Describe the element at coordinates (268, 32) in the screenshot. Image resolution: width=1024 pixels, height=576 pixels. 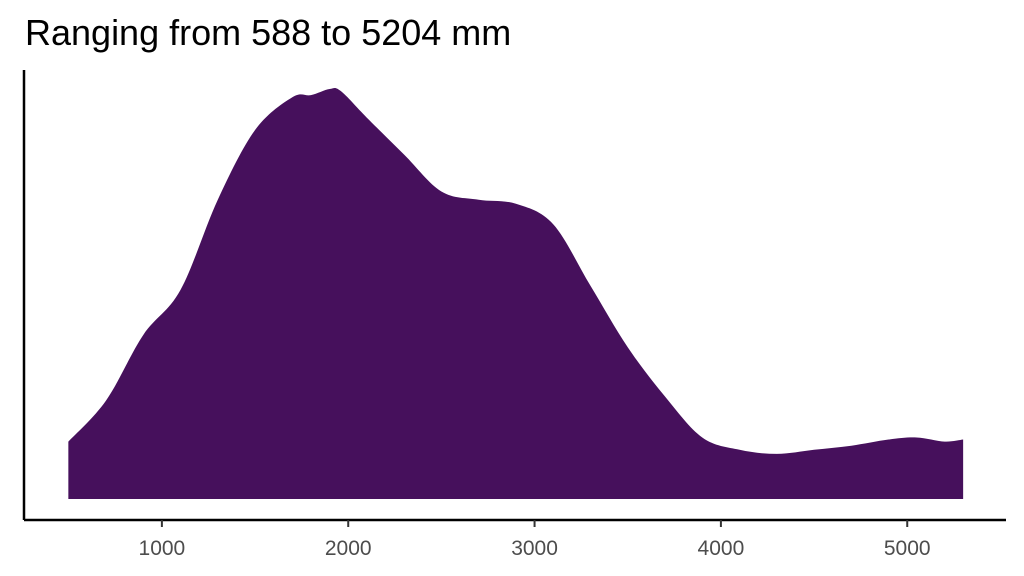
I see `chart-title: Ranging from 588 to 5204 mm` at that location.